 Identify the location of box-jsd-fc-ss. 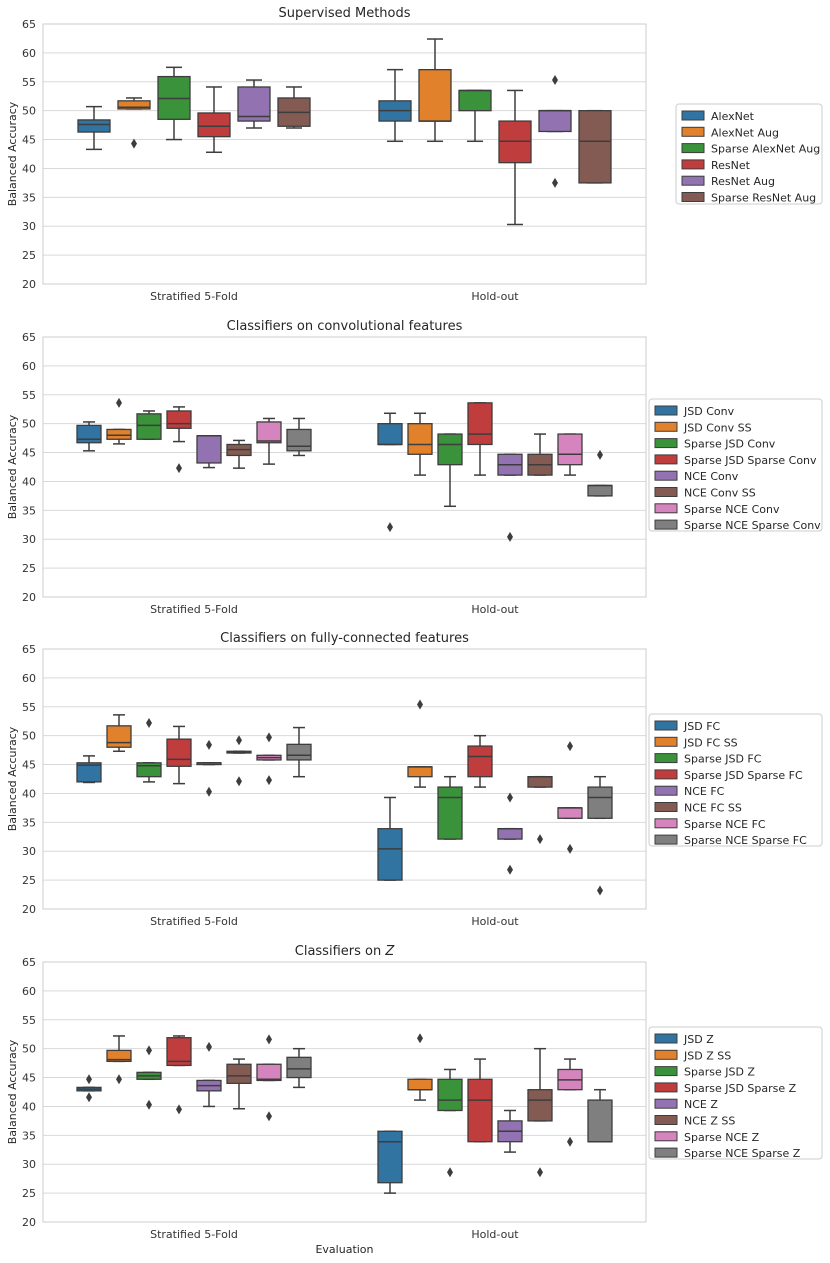
(119, 733).